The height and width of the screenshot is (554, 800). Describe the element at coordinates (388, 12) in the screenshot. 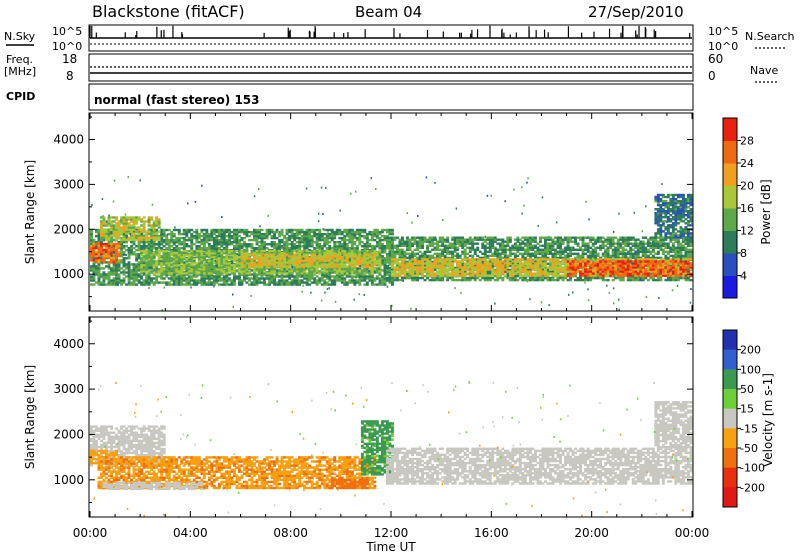

I see `beam-title: Beam 04` at that location.